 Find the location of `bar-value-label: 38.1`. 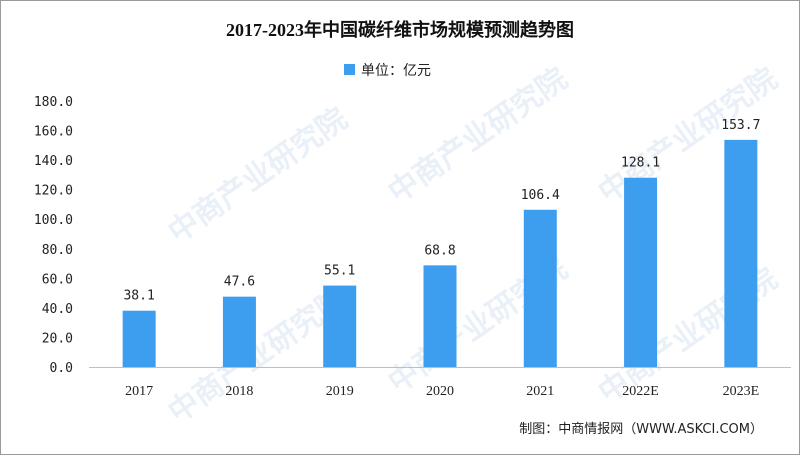

bar-value-label: 38.1 is located at coordinates (138, 296).